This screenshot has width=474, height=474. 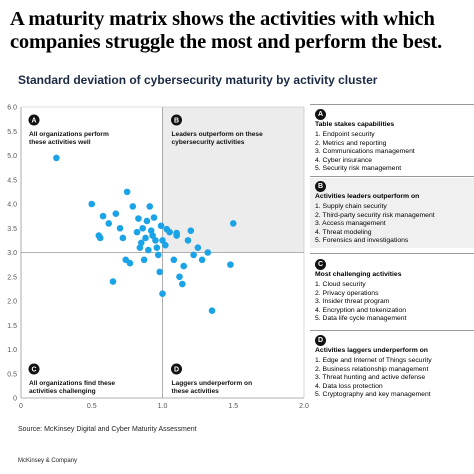 I want to click on panel-a-item: 5. Security risk management, so click(x=358, y=169).